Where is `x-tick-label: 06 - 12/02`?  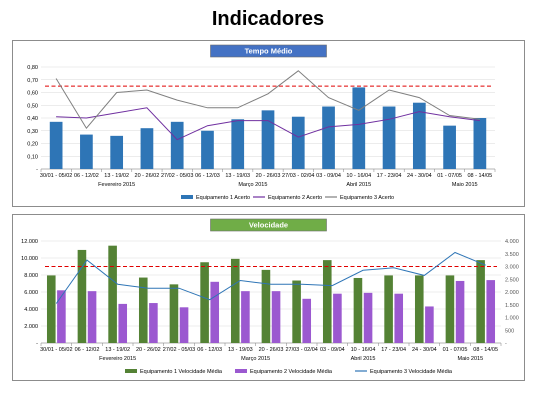 x-tick-label: 06 - 12/02 is located at coordinates (87, 350).